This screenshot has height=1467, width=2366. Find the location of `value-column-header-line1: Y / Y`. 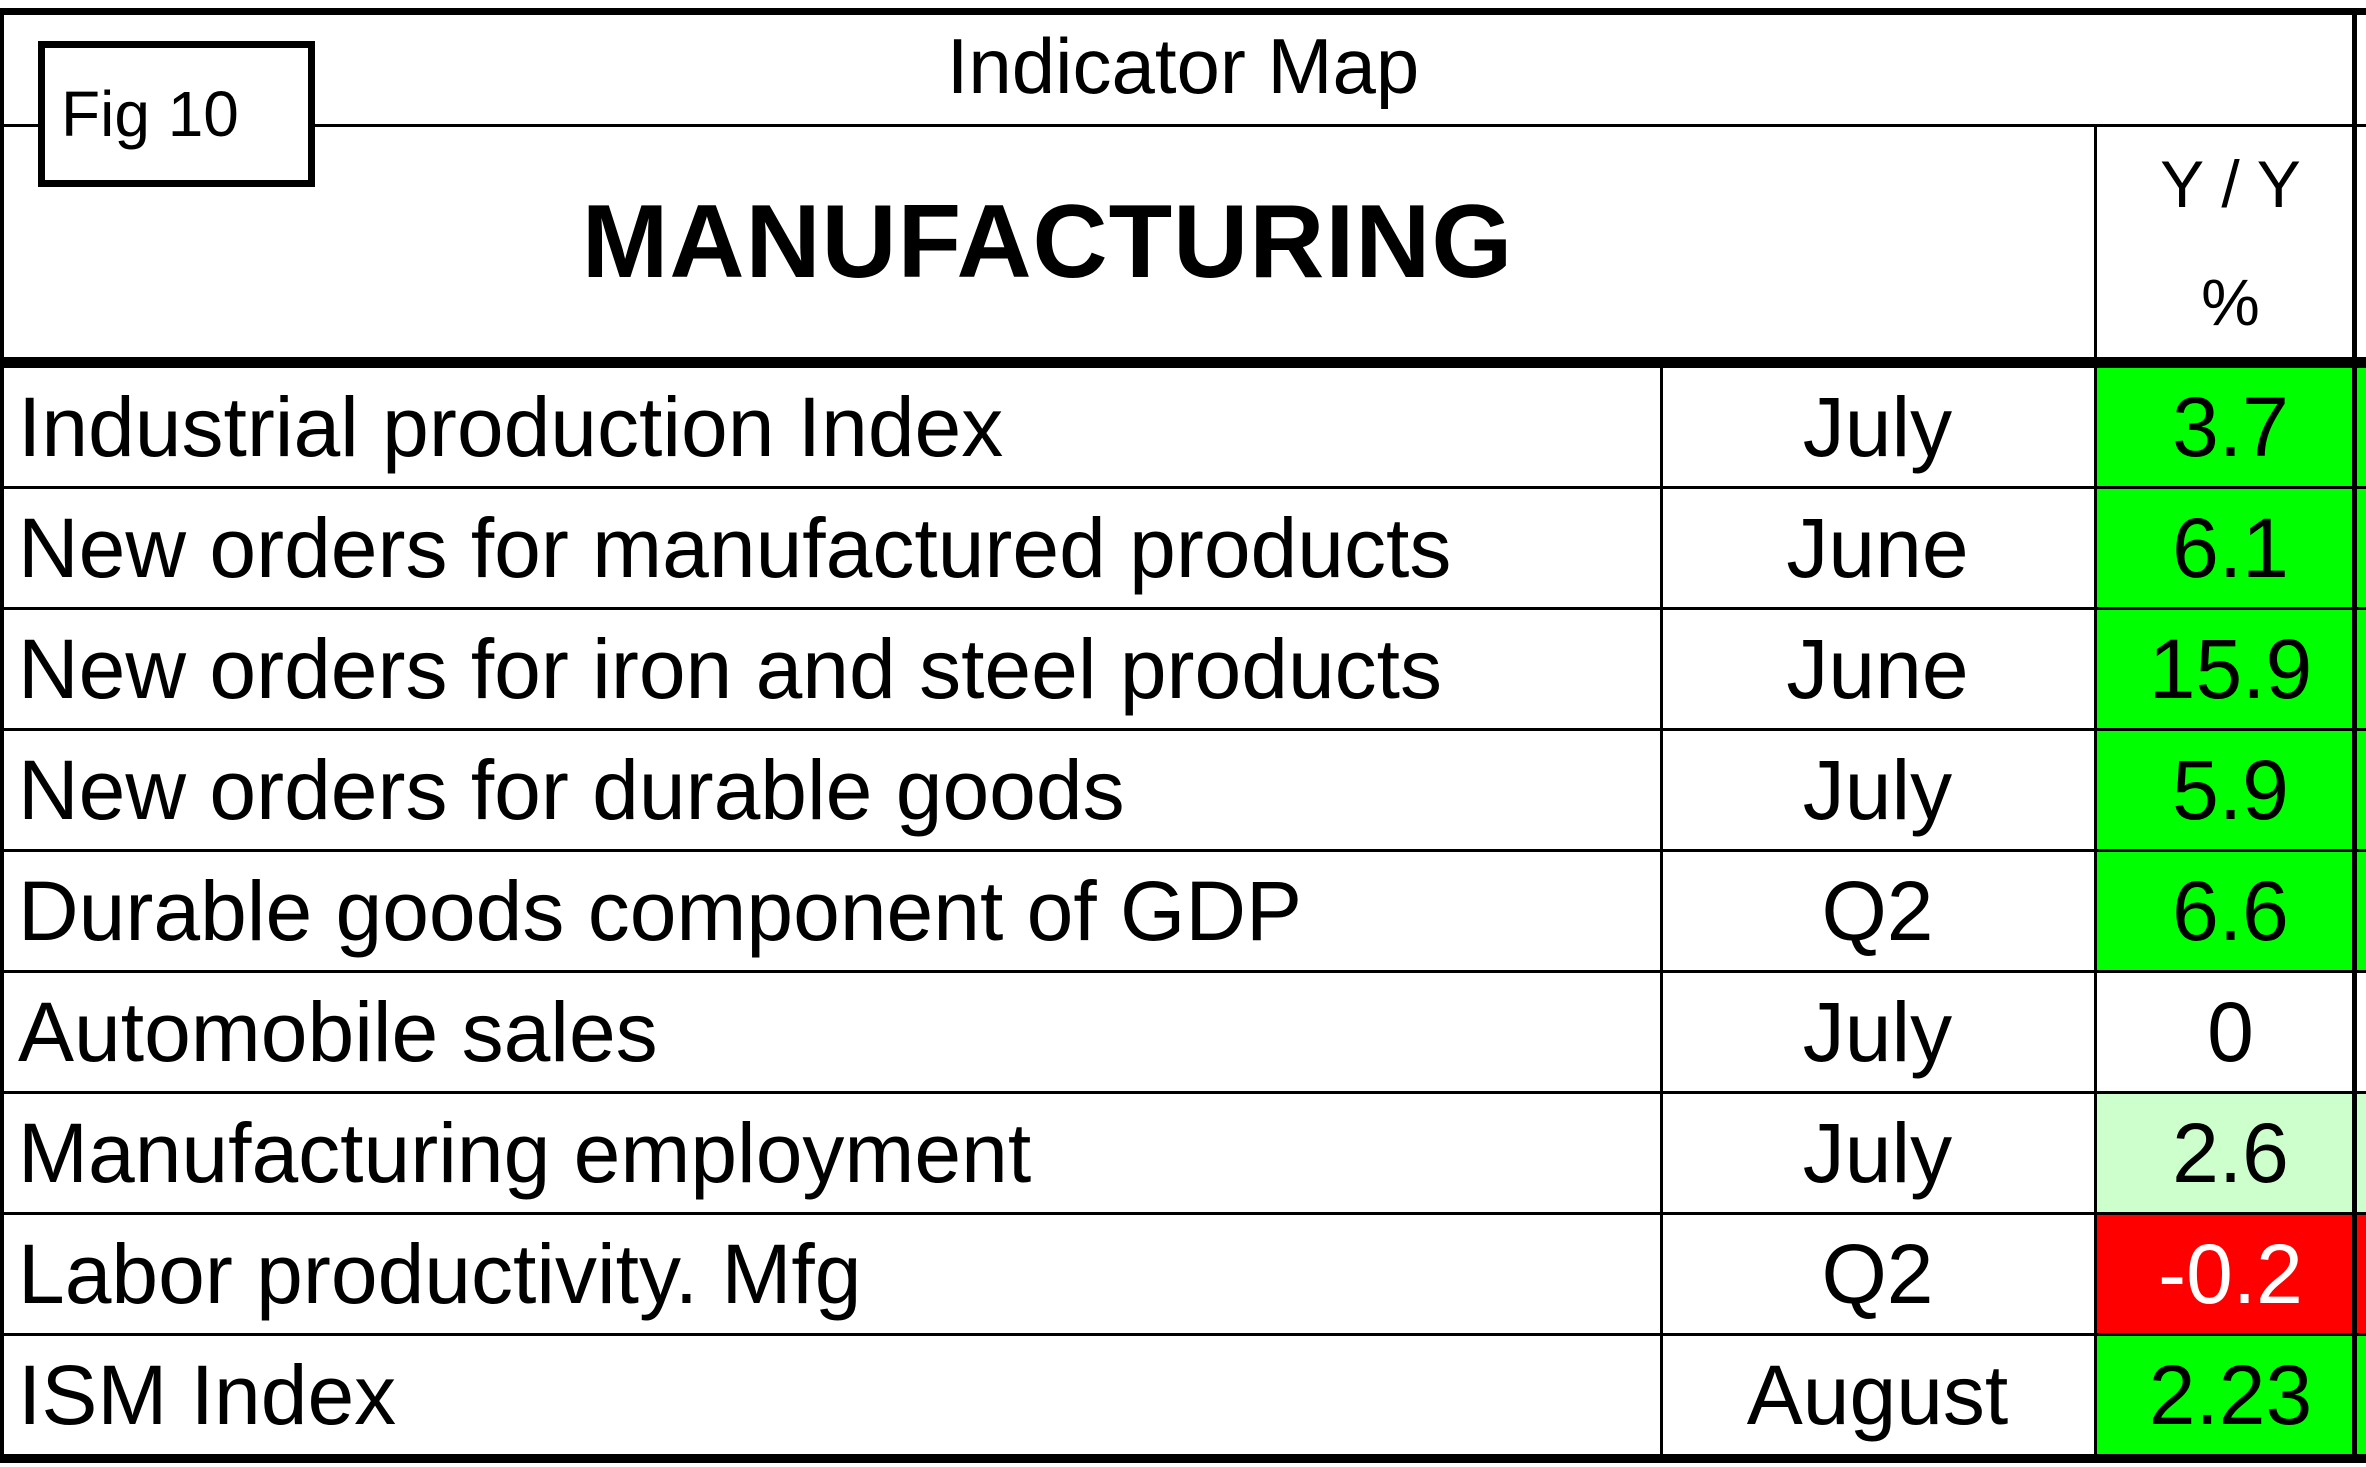

value-column-header-line1: Y / Y is located at coordinates (2230, 183).